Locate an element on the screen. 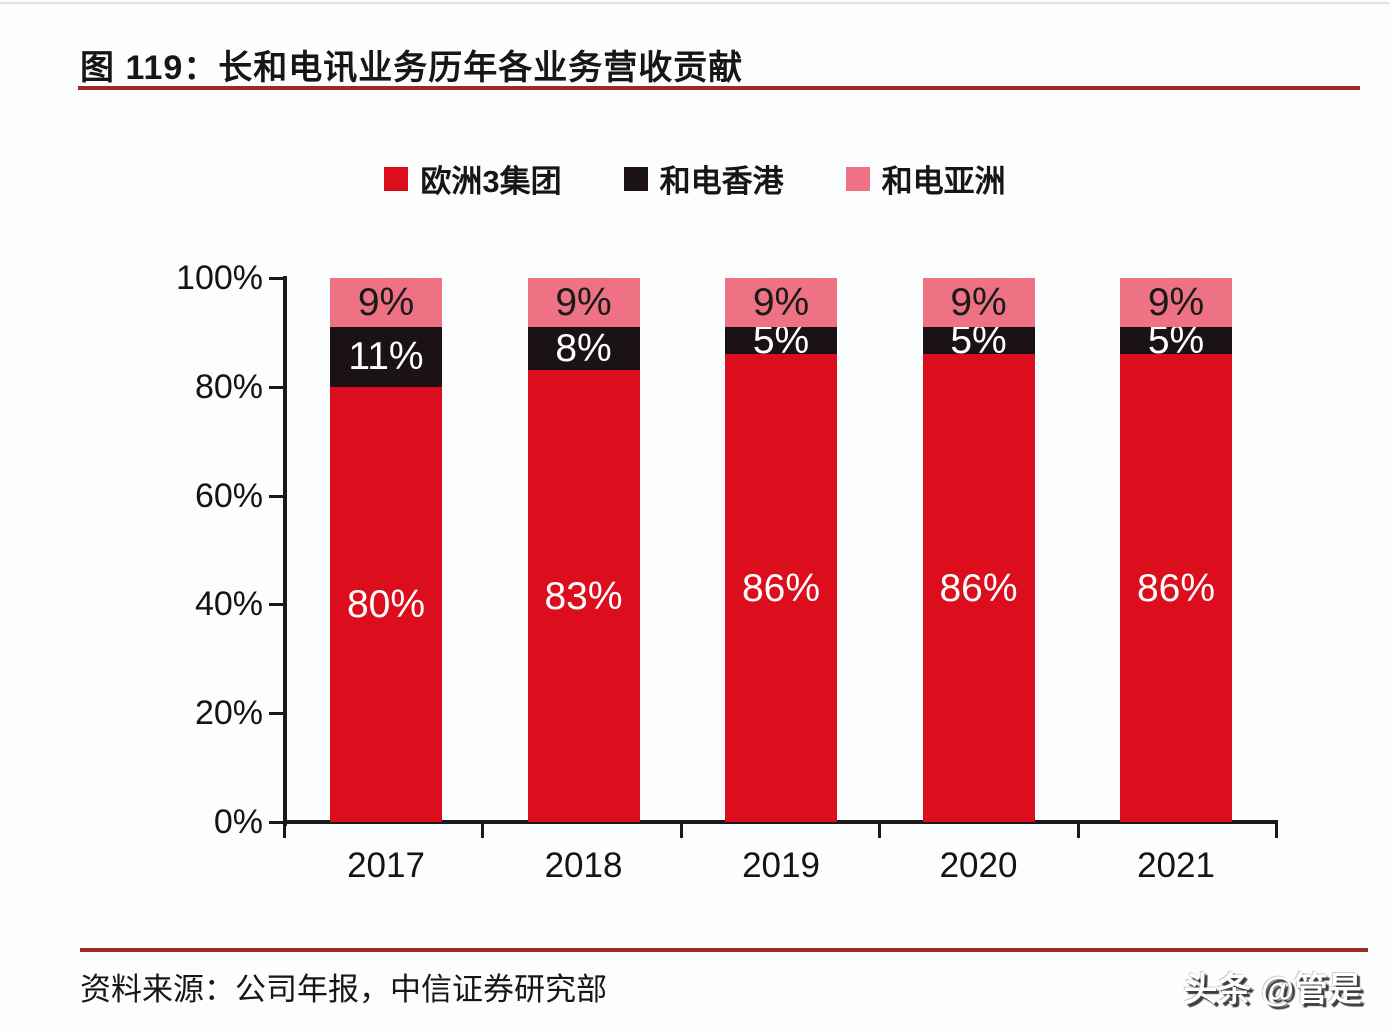  x-axis-label: 2018 is located at coordinates (583, 865).